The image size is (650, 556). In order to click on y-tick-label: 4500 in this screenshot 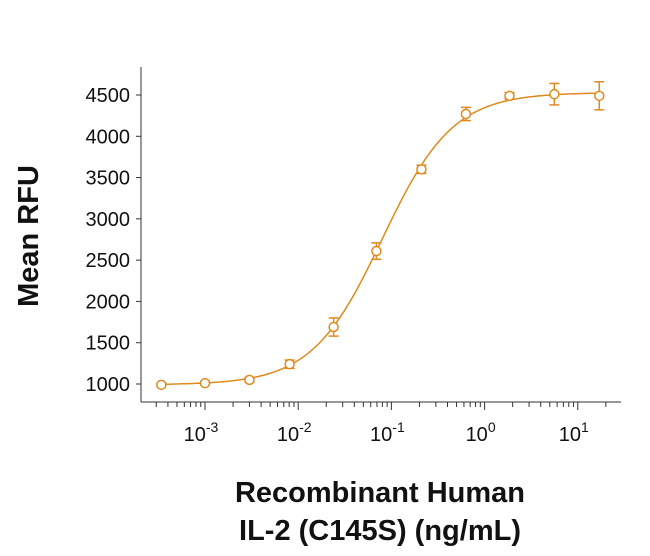, I will do `click(108, 96)`.